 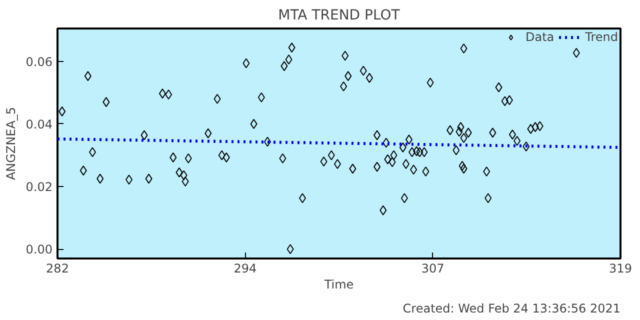 What do you see at coordinates (540, 37) in the screenshot?
I see `legend-label: Data` at bounding box center [540, 37].